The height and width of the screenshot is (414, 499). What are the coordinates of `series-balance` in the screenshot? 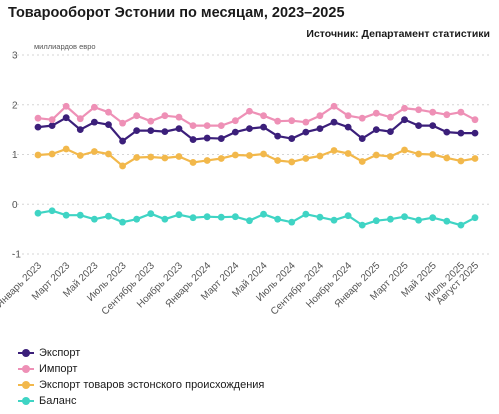 It's located at (256, 218).